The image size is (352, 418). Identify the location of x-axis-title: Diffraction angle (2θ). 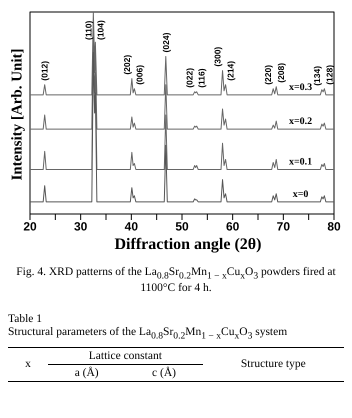
(188, 245).